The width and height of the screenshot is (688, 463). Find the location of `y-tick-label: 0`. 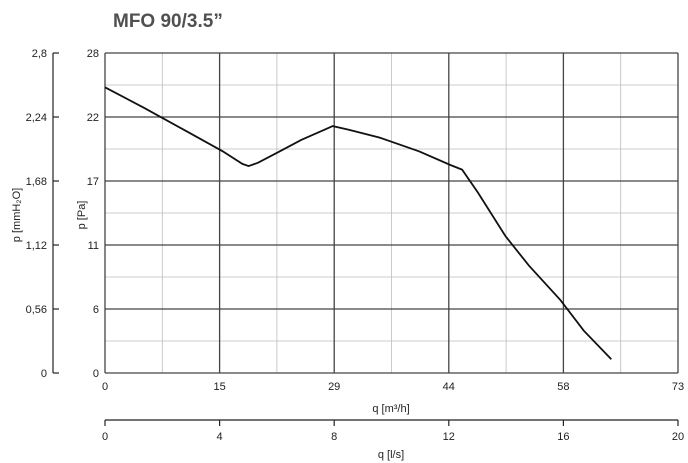

y-tick-label: 0 is located at coordinates (96, 374).